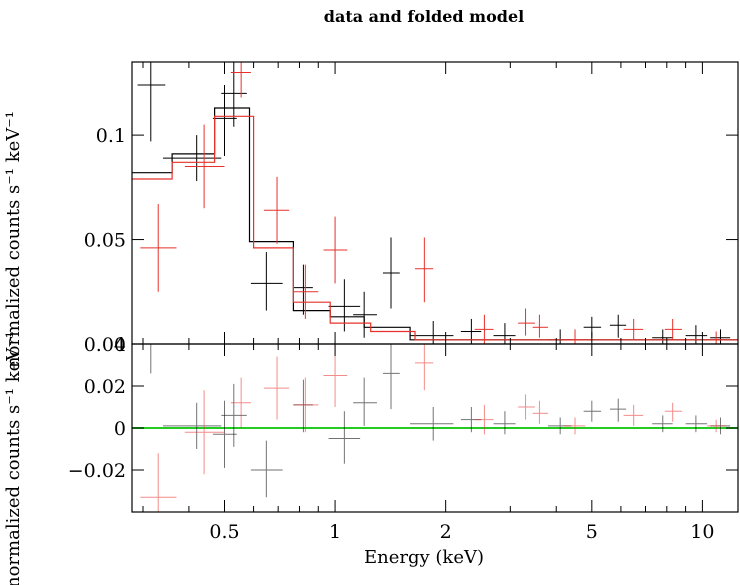 This screenshot has width=740, height=585. What do you see at coordinates (97, 471) in the screenshot?
I see `y-tick-label: −0.02` at bounding box center [97, 471].